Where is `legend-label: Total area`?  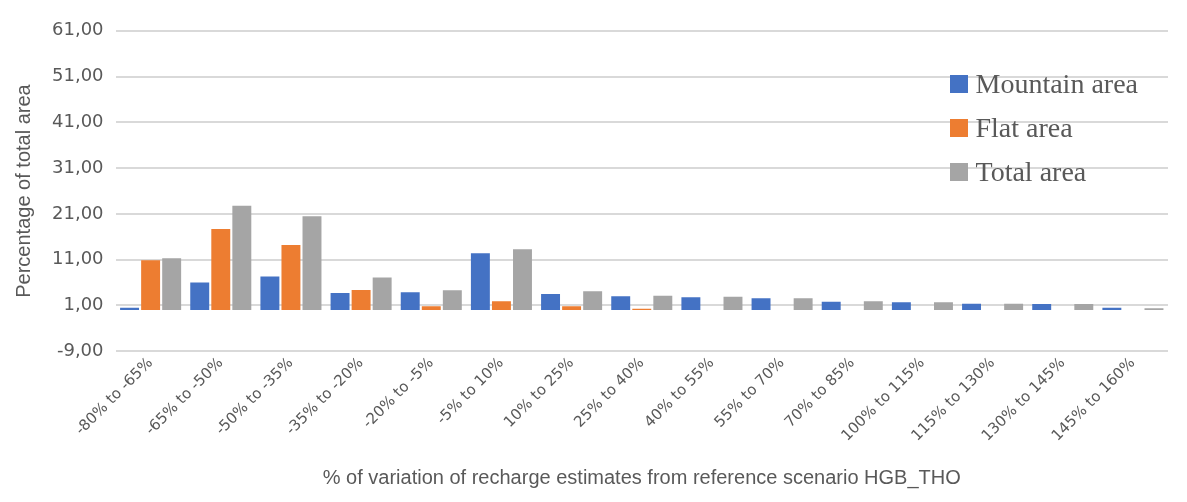
legend-label: Total area is located at coordinates (1031, 172).